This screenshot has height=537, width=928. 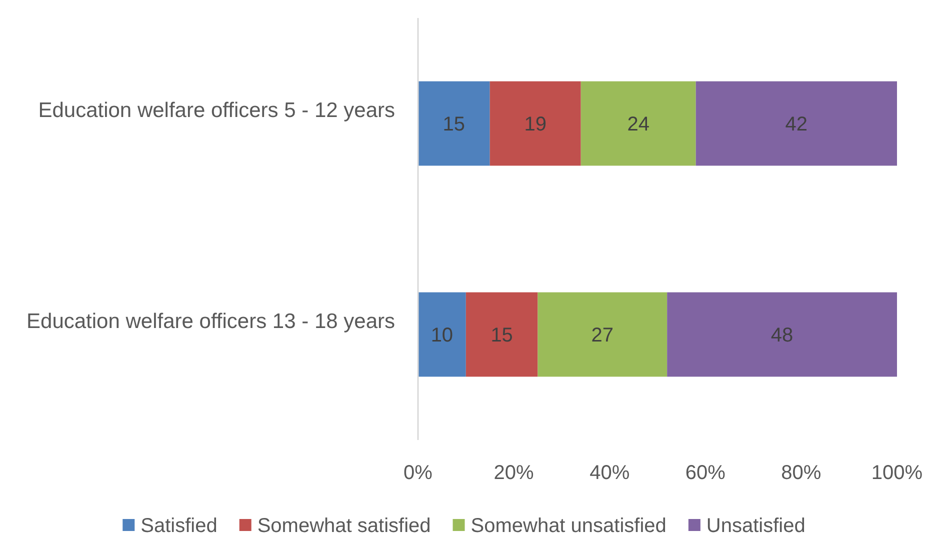 I want to click on x-tick-label: 80%, so click(x=801, y=473).